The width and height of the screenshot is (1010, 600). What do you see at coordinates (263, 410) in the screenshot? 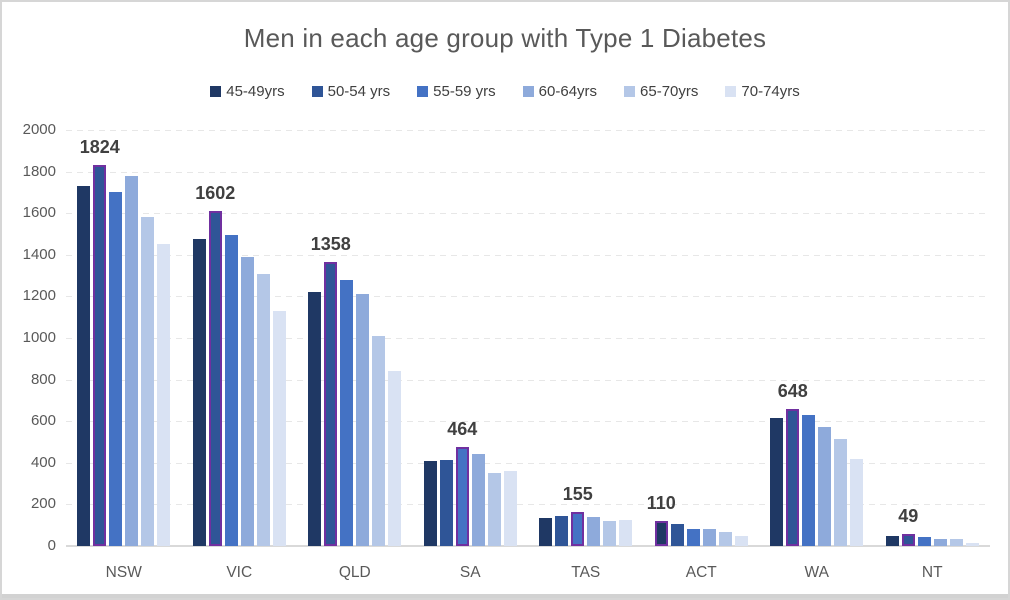
I see `bar-VIC-65-70yrs` at bounding box center [263, 410].